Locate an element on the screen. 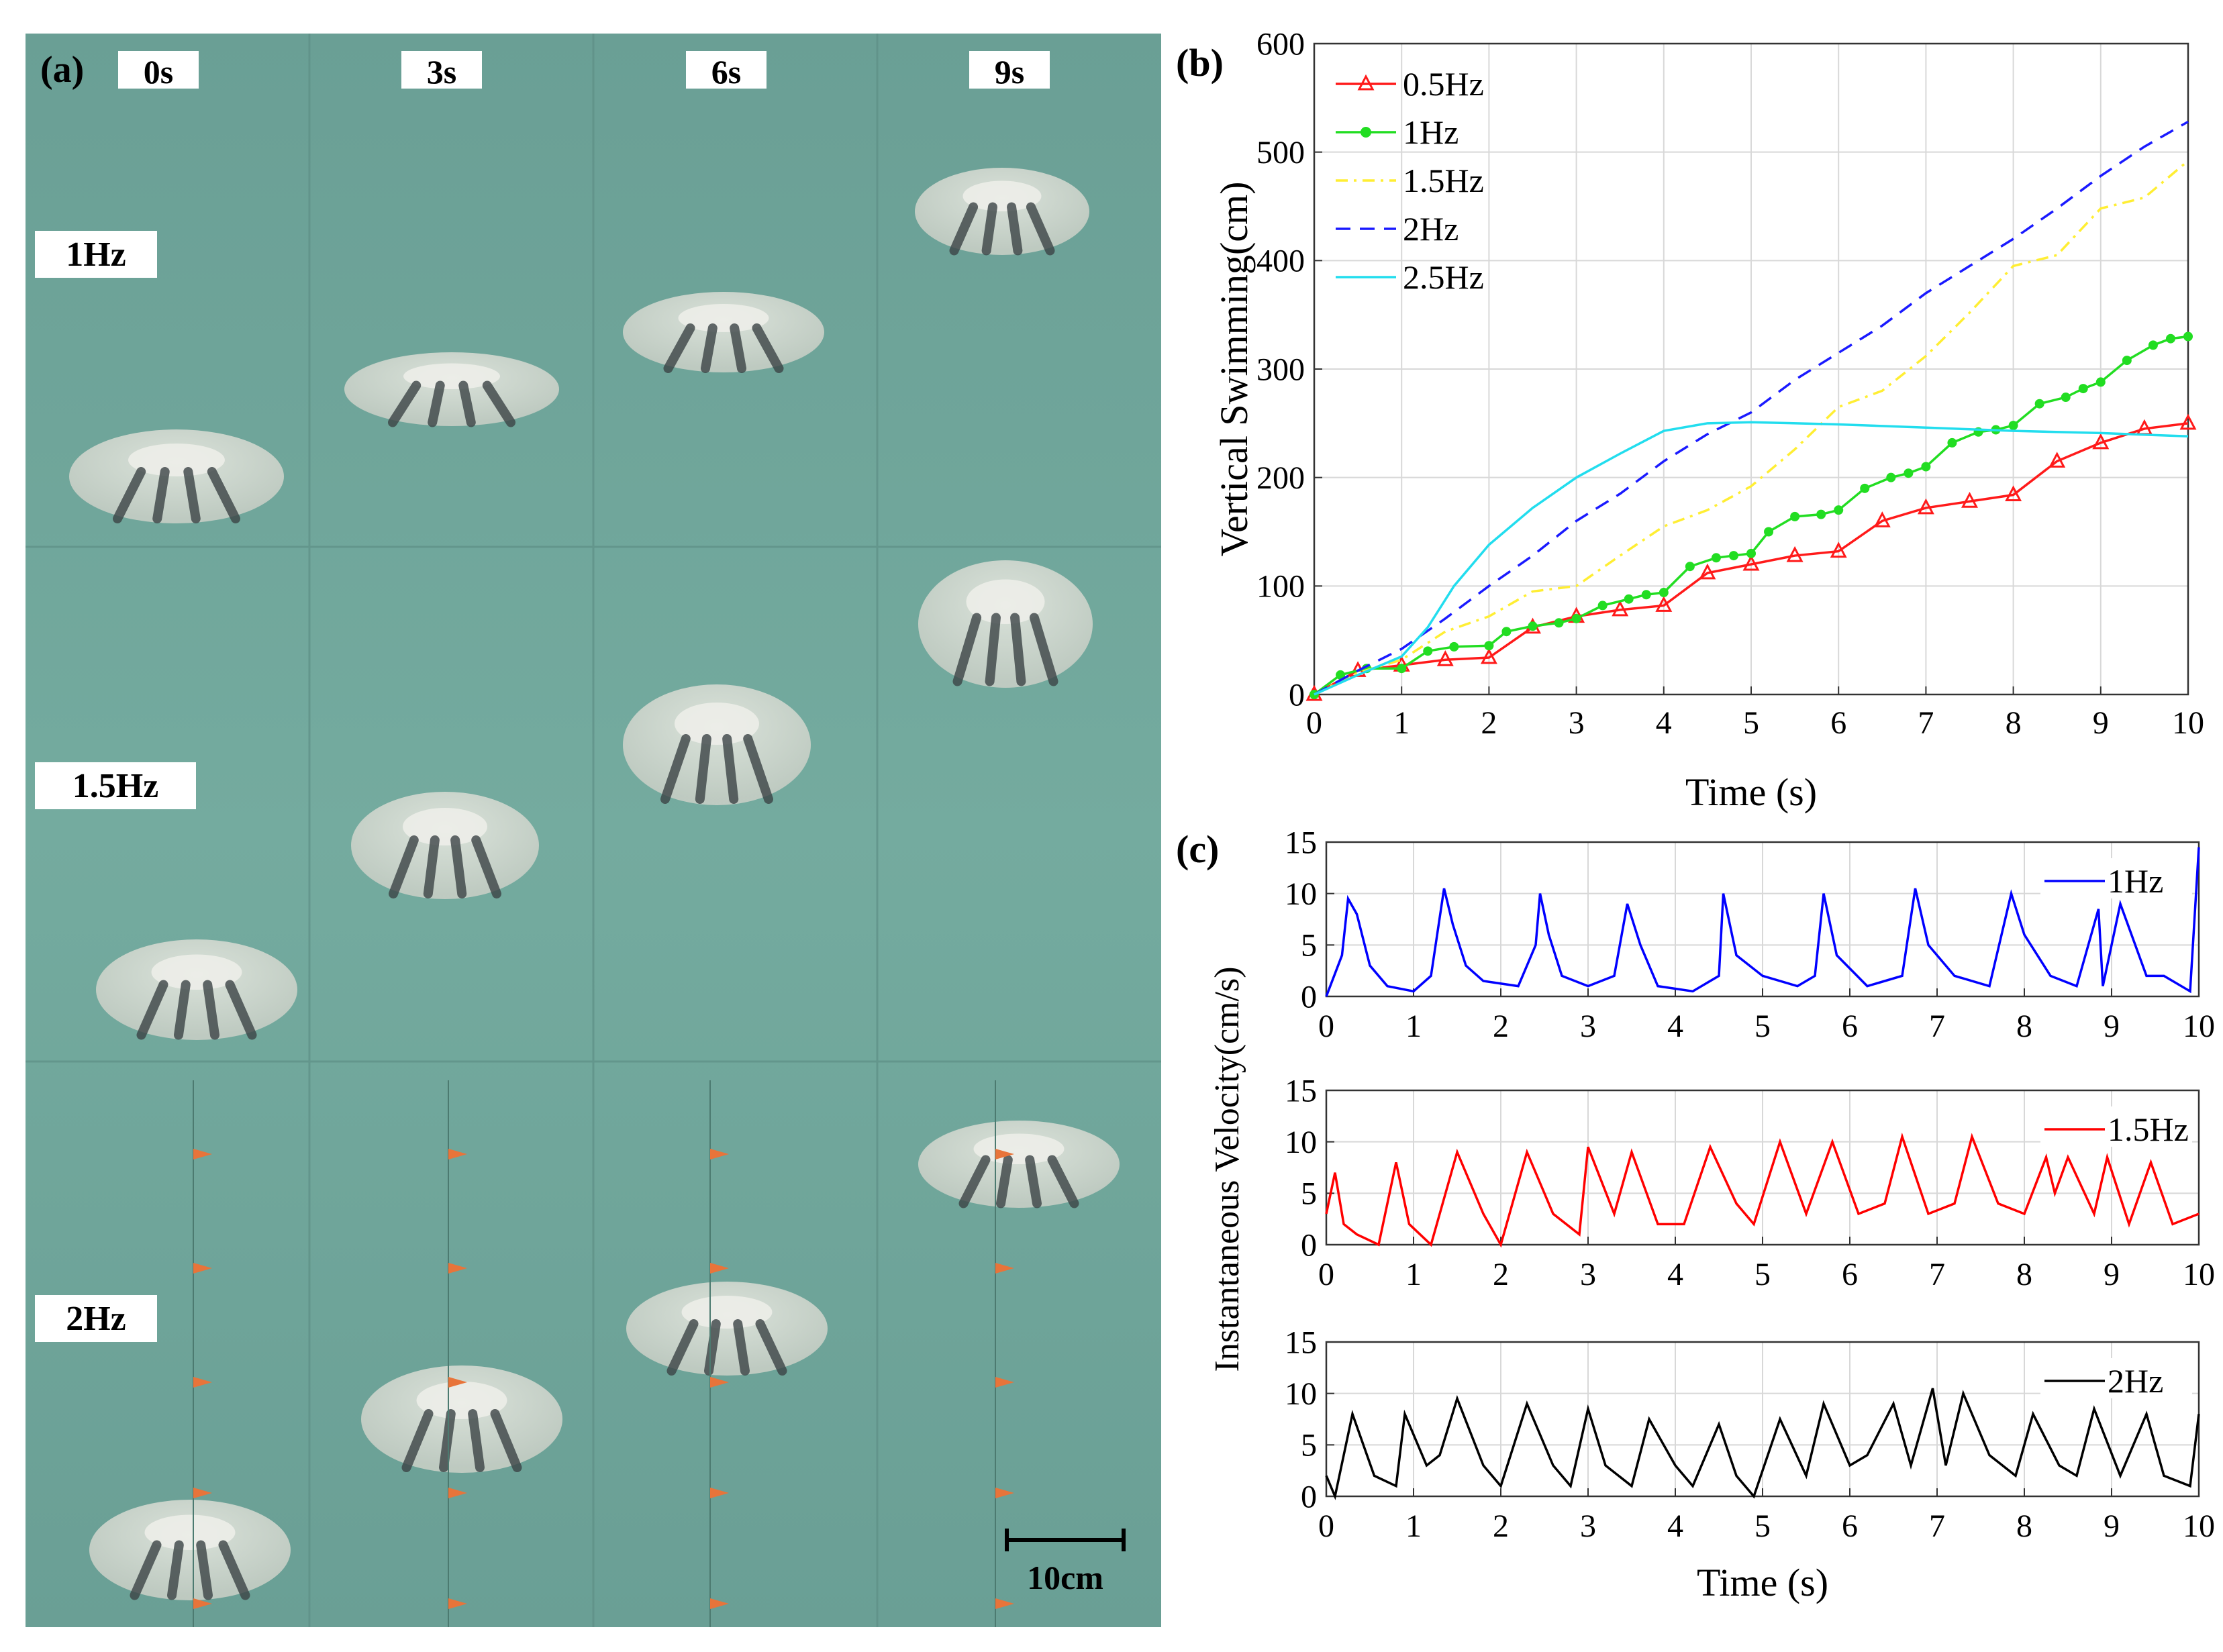 Image resolution: width=2223 pixels, height=1652 pixels. time-label-9s: 9s is located at coordinates (1009, 70).